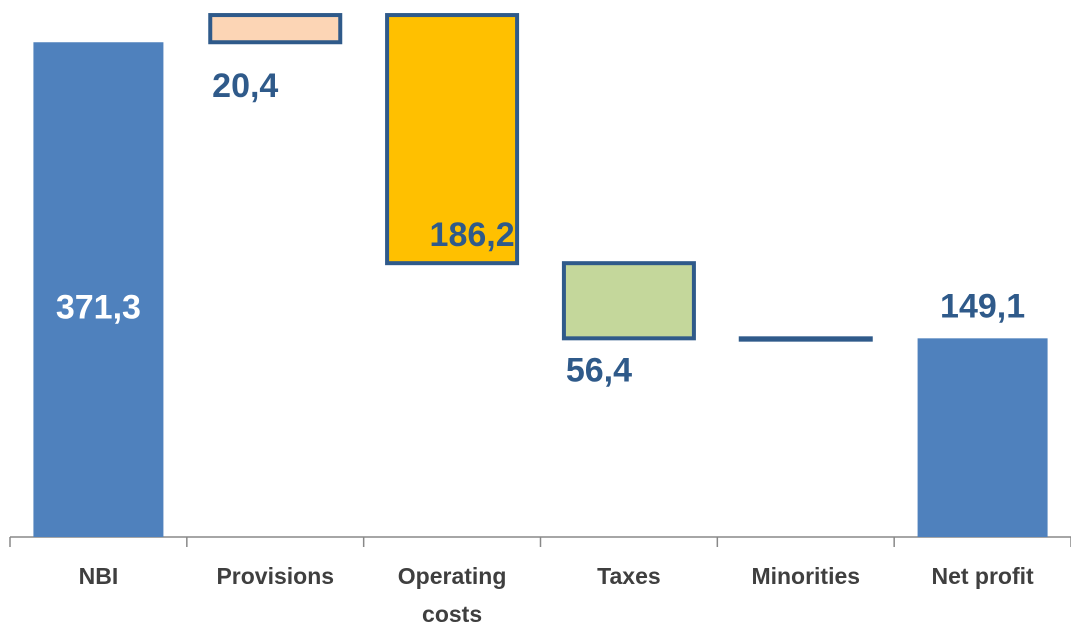 Image resolution: width=1071 pixels, height=631 pixels. What do you see at coordinates (982, 576) in the screenshot?
I see `x-tick-label: Net profit` at bounding box center [982, 576].